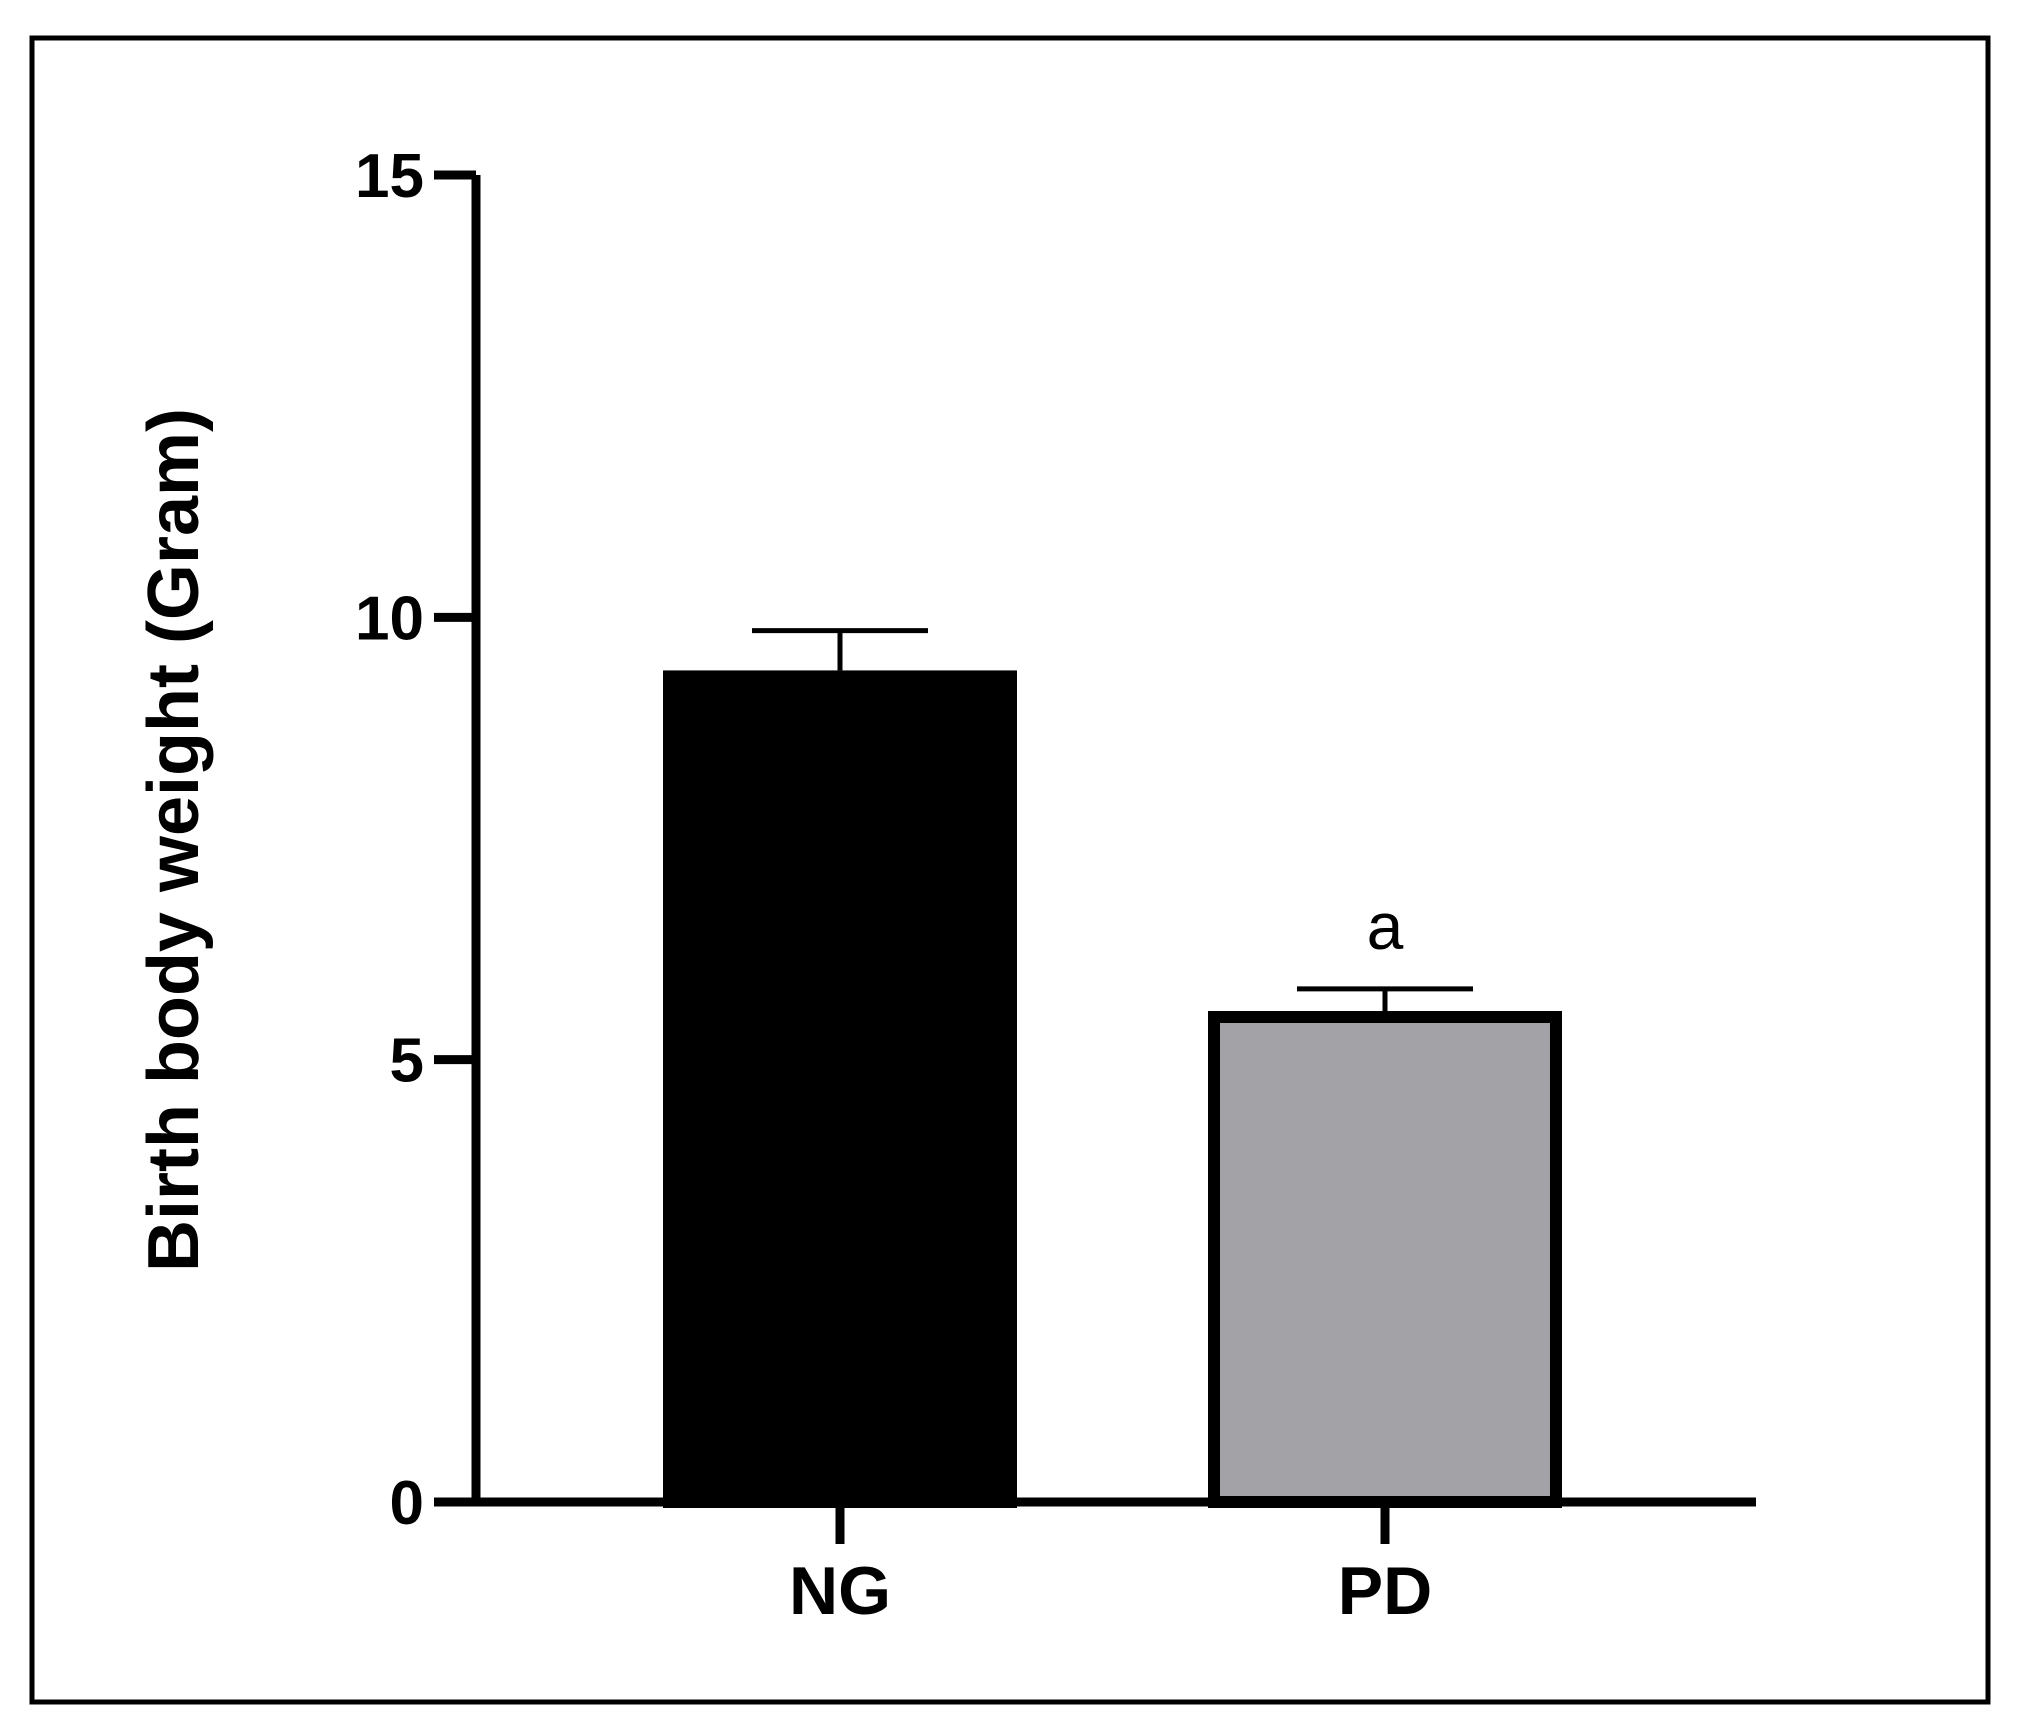  I want to click on y-axis-title: Birth body weight (Gram), so click(174, 840).